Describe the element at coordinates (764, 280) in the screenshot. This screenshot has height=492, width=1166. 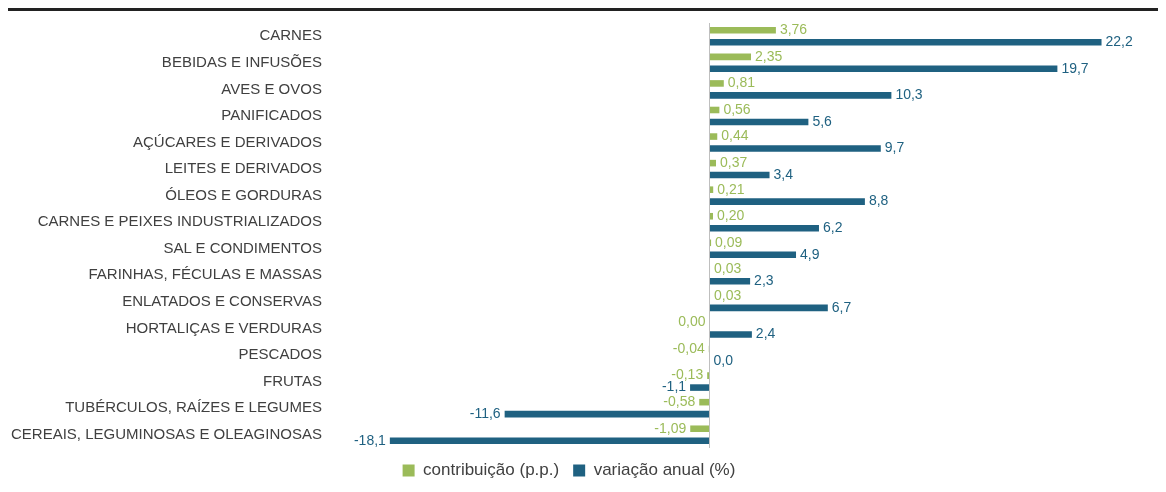
I see `data-label: 2,3` at that location.